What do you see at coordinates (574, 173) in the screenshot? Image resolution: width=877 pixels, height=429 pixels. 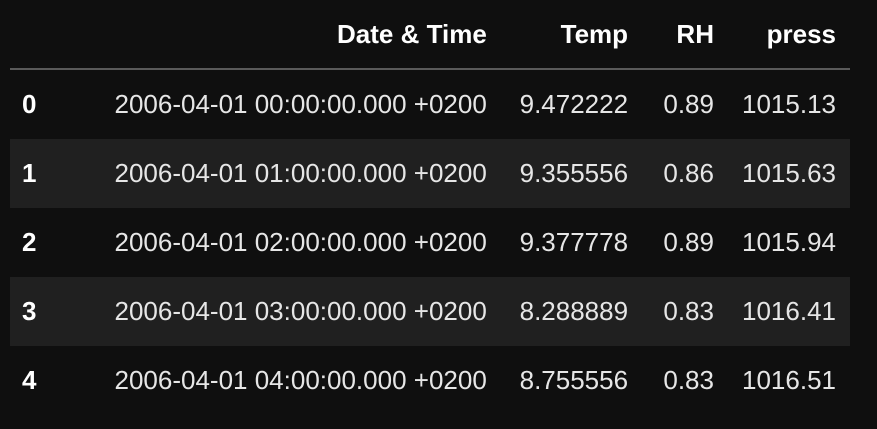 I see `cell-temp: 9.355556` at bounding box center [574, 173].